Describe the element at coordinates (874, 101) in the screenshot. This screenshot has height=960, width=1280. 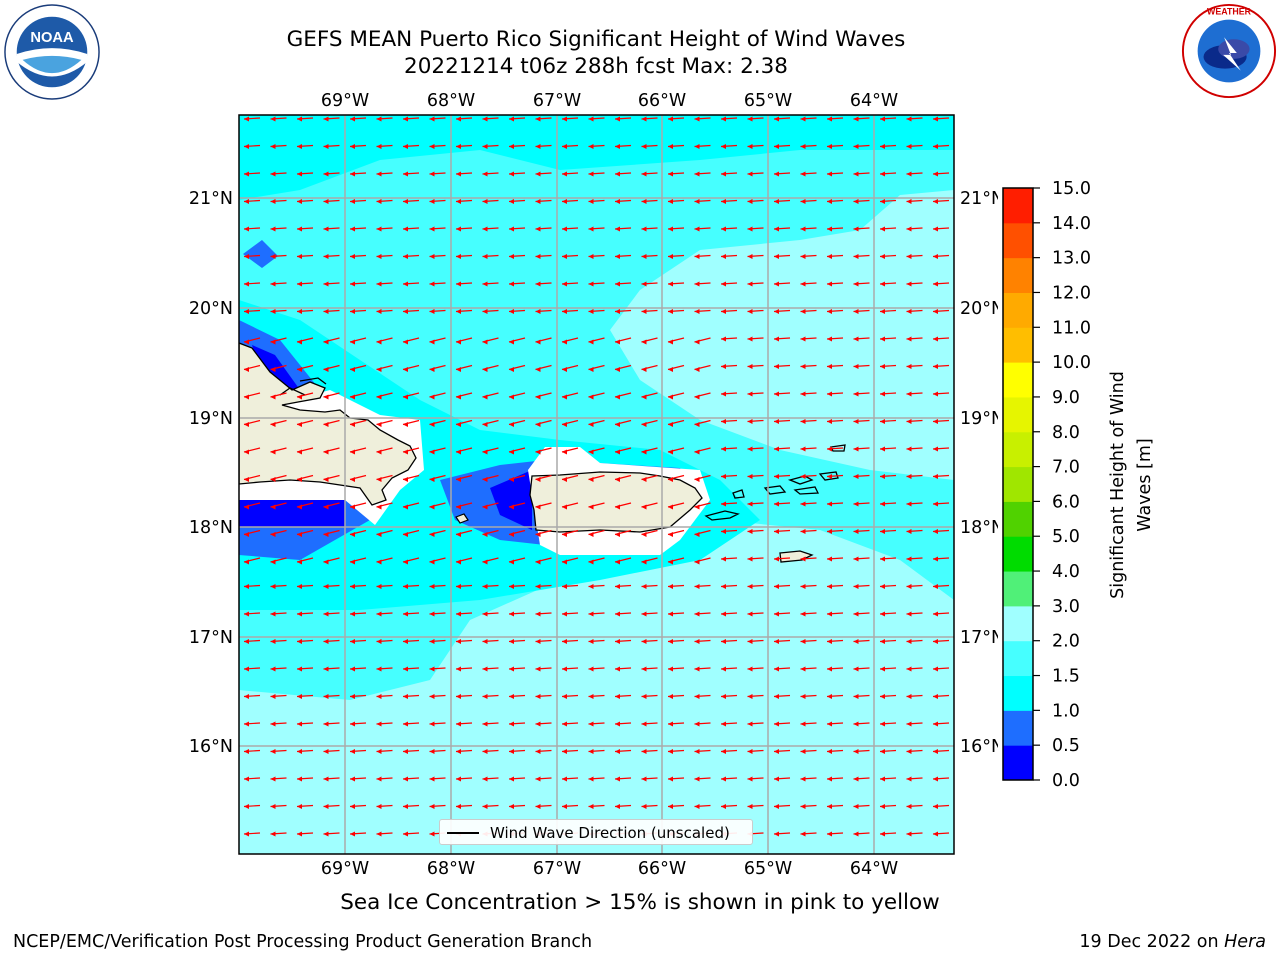
I see `lon-label: 64°W` at that location.